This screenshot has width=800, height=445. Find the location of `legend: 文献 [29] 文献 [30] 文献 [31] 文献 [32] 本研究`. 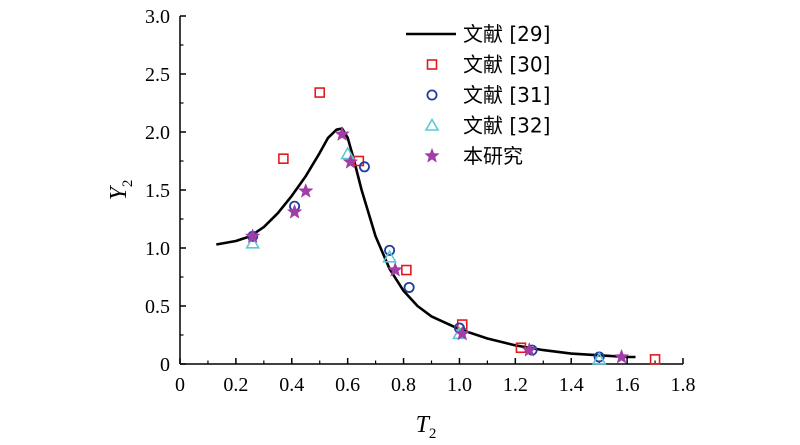

legend: 文献 [29] 文献 [30] 文献 [31] 文献 [32] 本研究 is located at coordinates (478, 95).